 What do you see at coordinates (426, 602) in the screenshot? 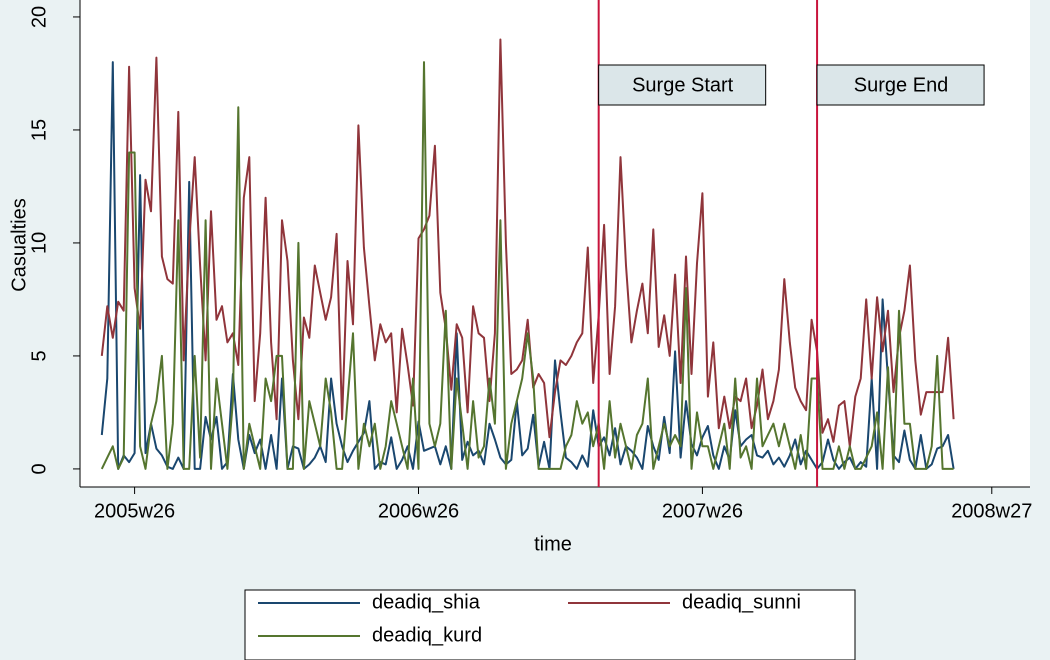
I see `legend-label: deadiq_shia` at bounding box center [426, 602].